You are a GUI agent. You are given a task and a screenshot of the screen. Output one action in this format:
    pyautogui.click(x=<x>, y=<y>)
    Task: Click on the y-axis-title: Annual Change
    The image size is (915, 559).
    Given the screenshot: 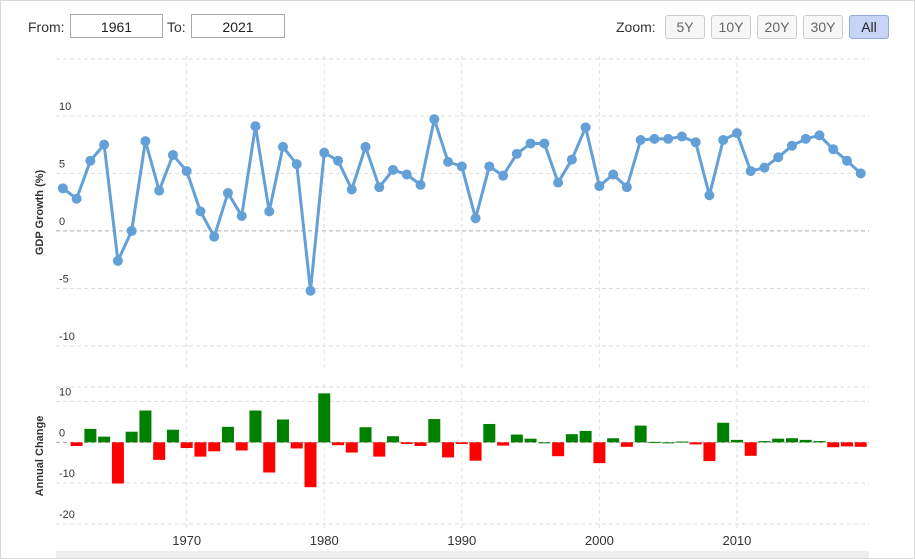 What is the action you would take?
    pyautogui.click(x=40, y=456)
    